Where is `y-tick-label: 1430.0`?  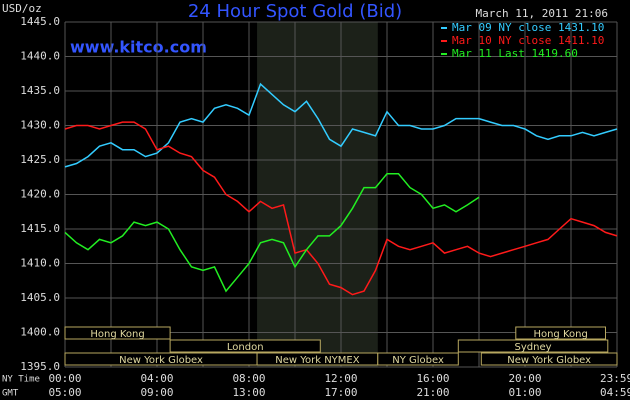
y-tick-label: 1430.0 is located at coordinates (40, 125).